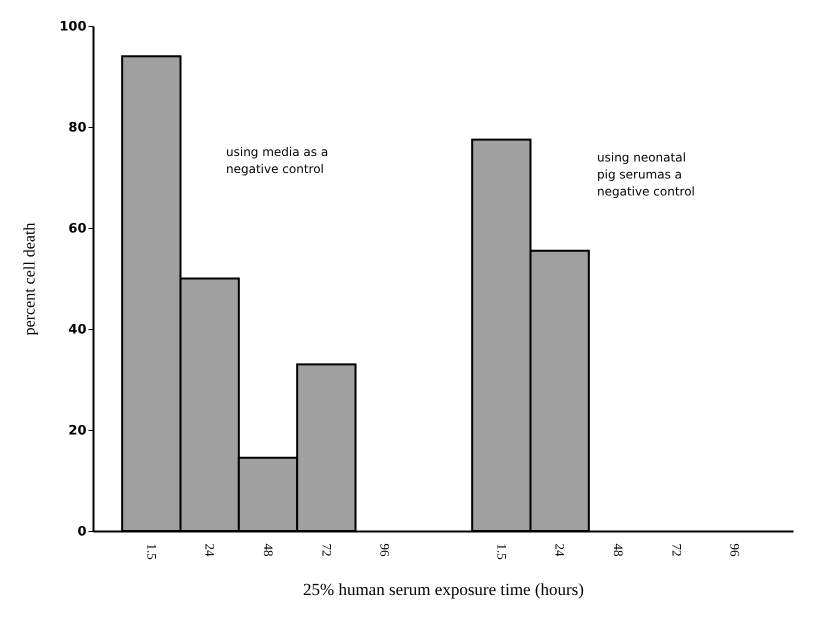 The image size is (835, 638). What do you see at coordinates (77, 229) in the screenshot?
I see `y-tick-label: 60` at bounding box center [77, 229].